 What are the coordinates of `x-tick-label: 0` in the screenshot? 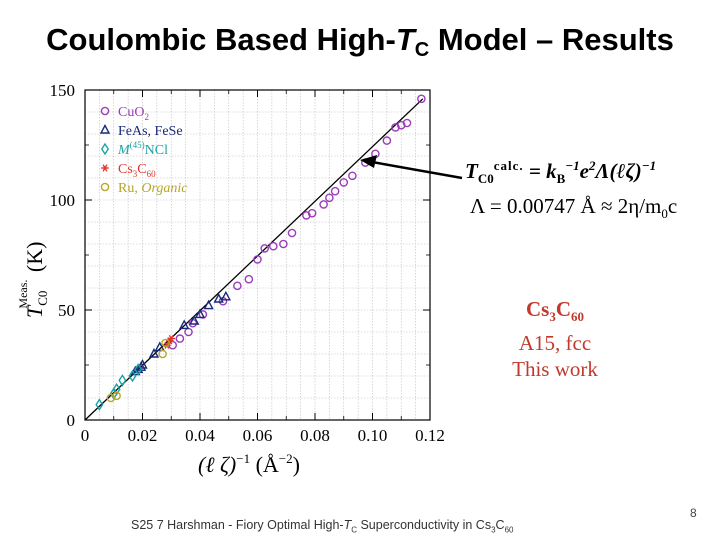 It's located at (85, 435).